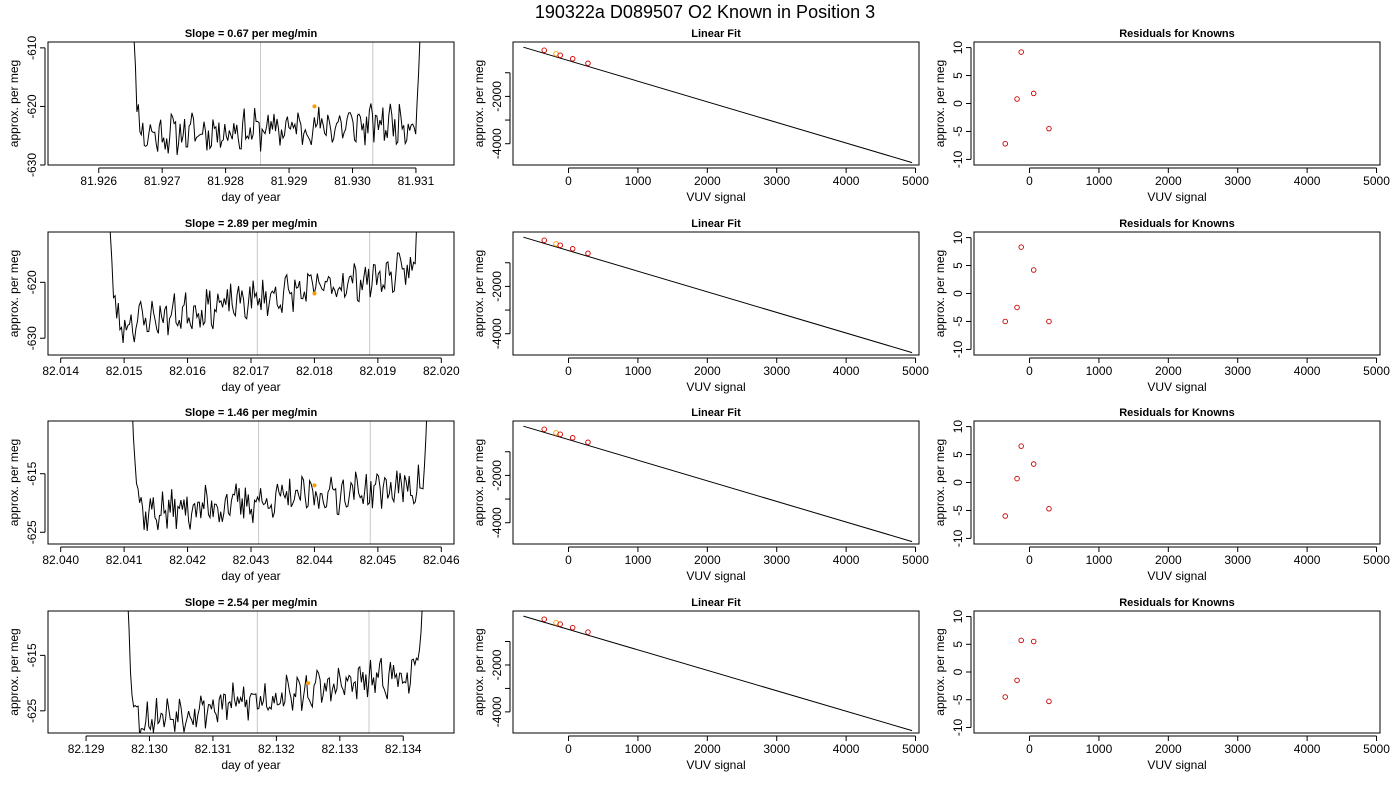  Describe the element at coordinates (958, 238) in the screenshot. I see `y-tick-label: 10` at that location.